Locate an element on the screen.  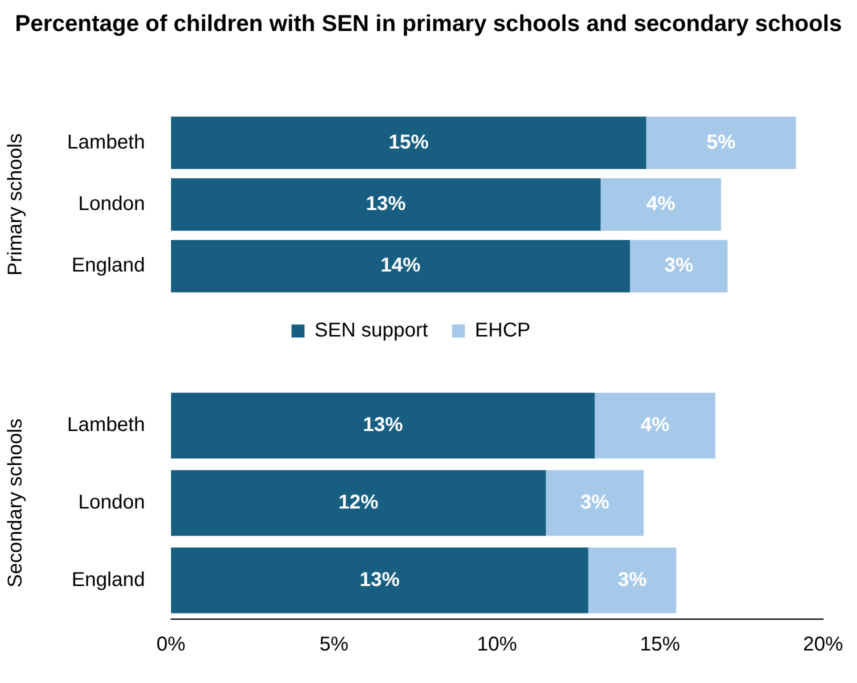
chart-title: Percentage of children with SEN in primary schools and secondary schools is located at coordinates (428, 23).